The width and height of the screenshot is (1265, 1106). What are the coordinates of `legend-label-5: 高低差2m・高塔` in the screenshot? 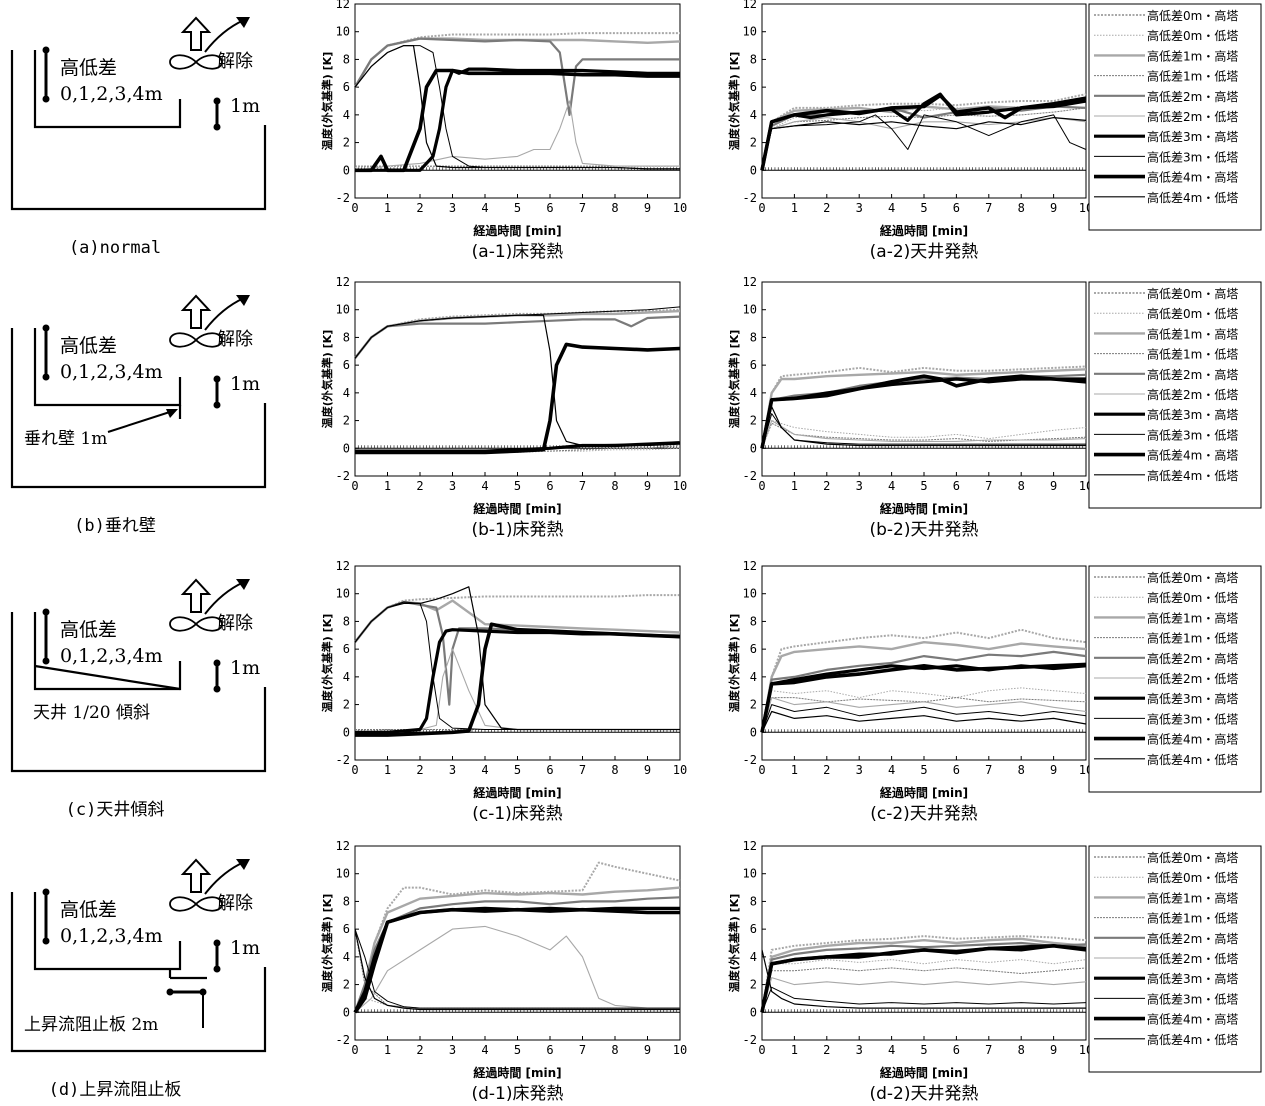 It's located at (1192, 658).